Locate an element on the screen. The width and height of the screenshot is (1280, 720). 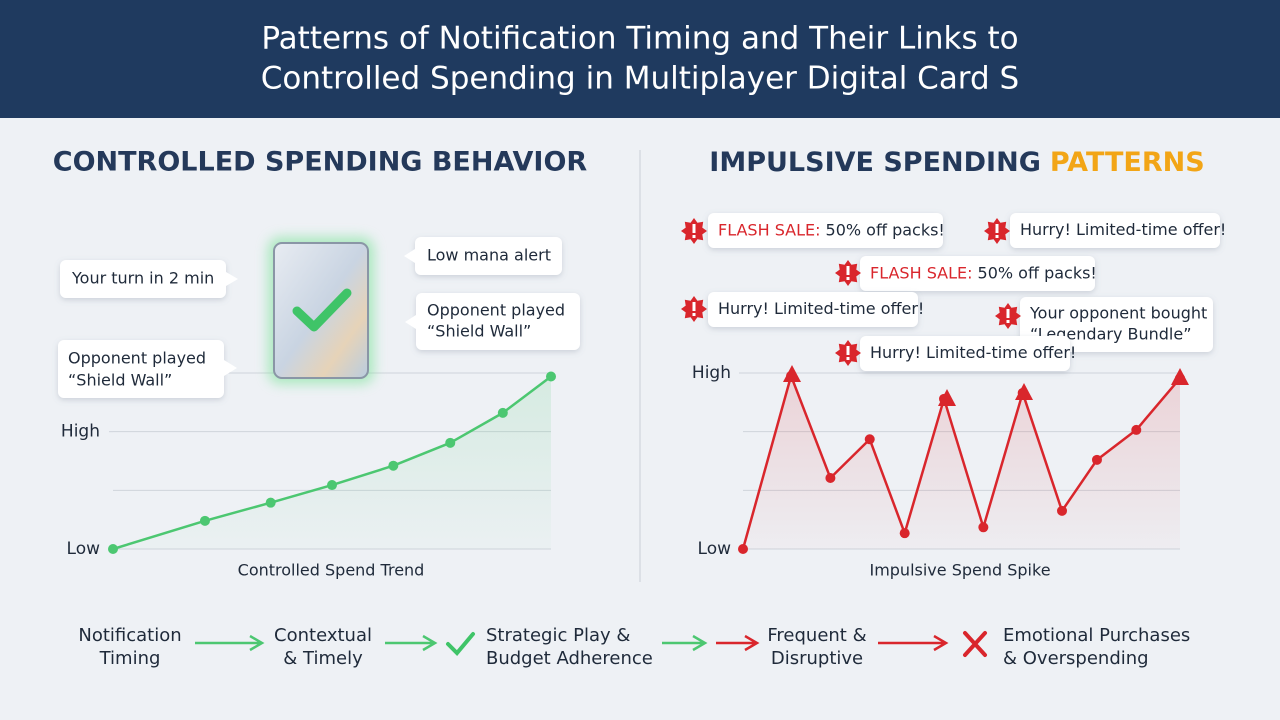
notification: Low mana alert is located at coordinates (483, 256).